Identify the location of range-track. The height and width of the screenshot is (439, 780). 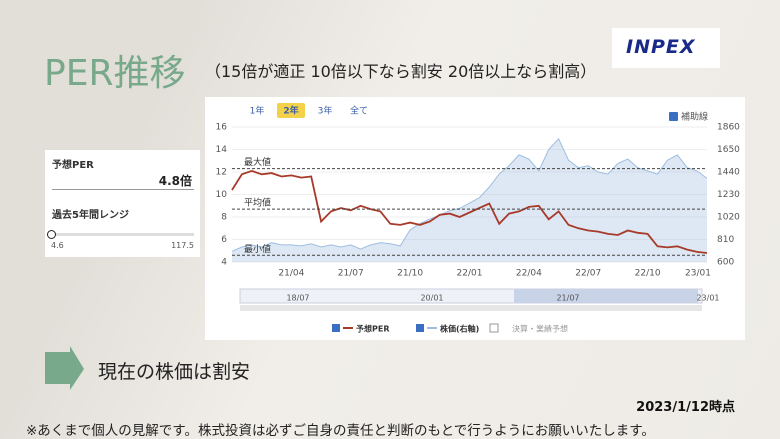
(122, 234).